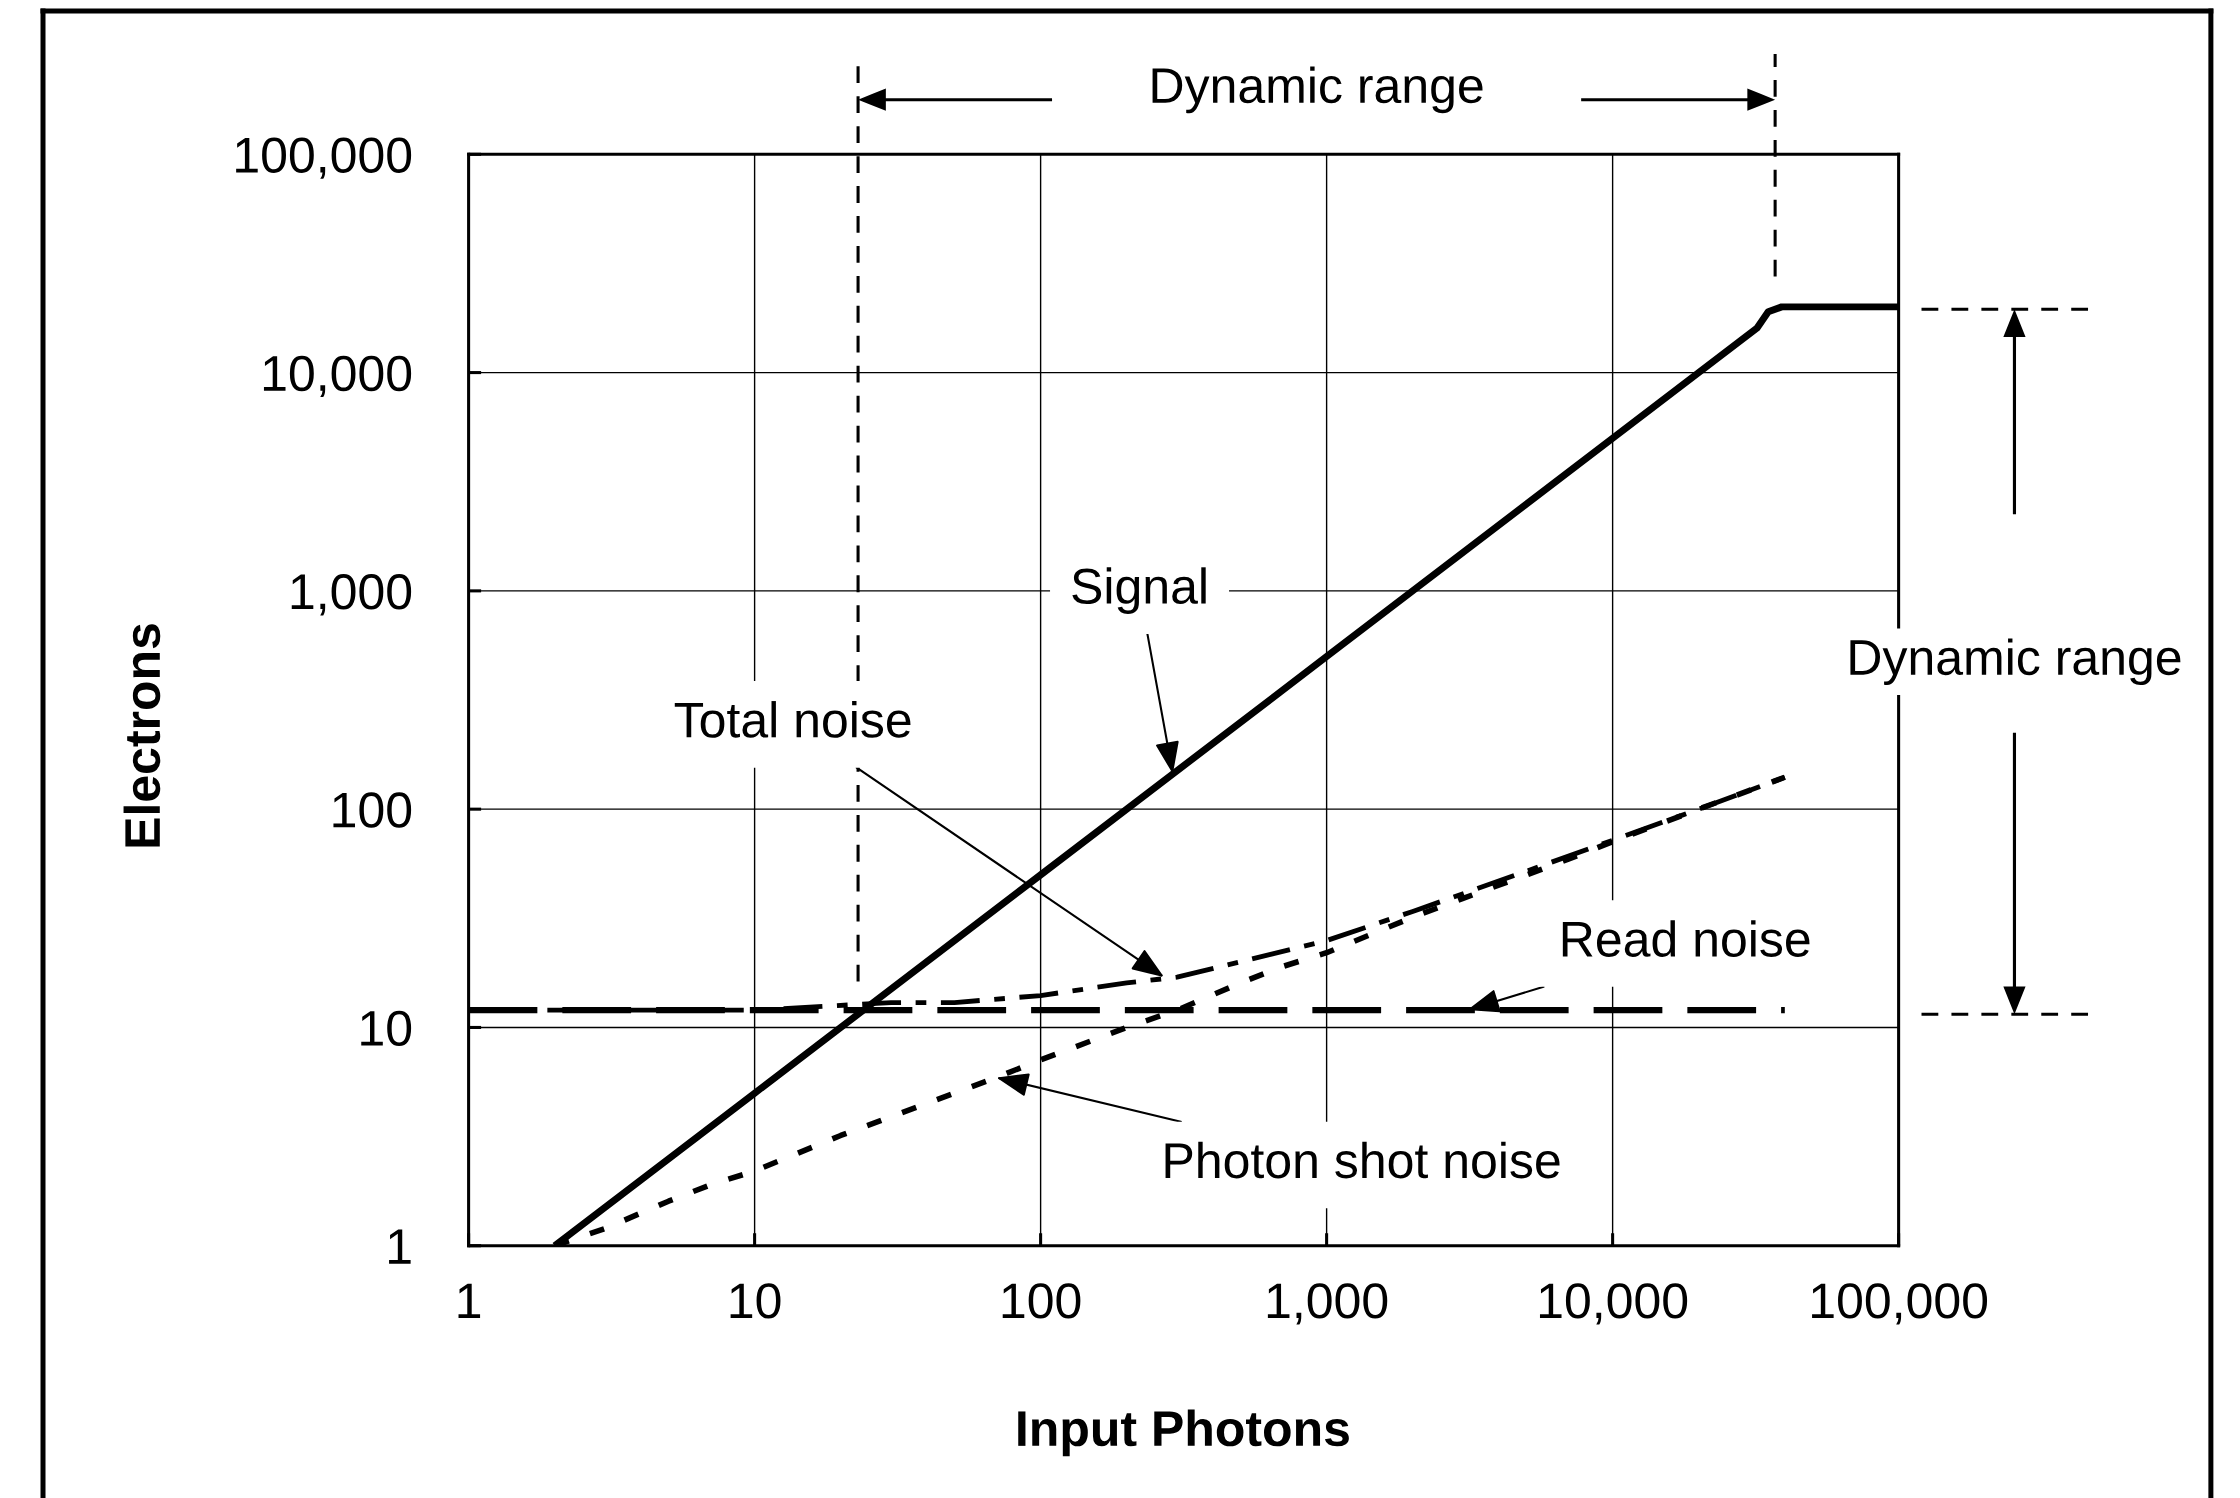  Describe the element at coordinates (324, 158) in the screenshot. I see `y-tick-label: 100,000` at that location.